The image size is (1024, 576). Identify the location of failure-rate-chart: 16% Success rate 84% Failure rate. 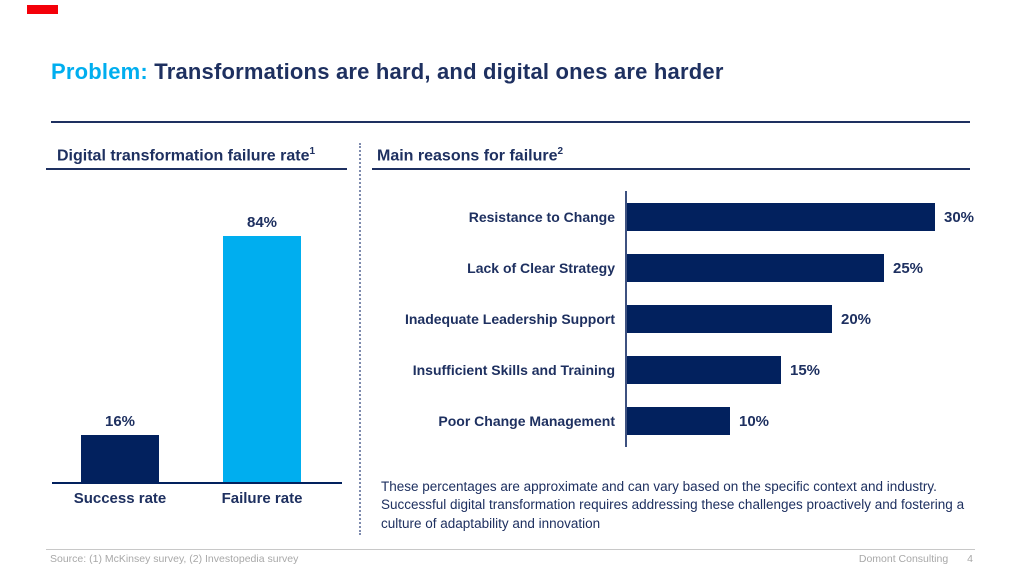
(197, 359).